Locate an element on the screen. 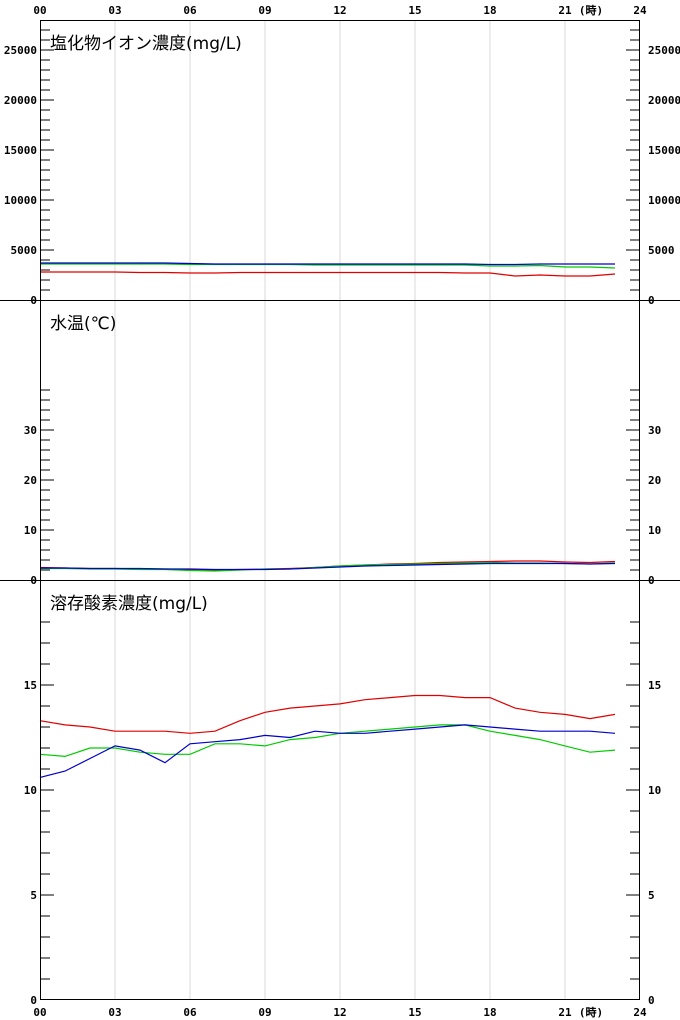 The image size is (680, 1020). y-tick-label-left: 25000 is located at coordinates (20, 50).